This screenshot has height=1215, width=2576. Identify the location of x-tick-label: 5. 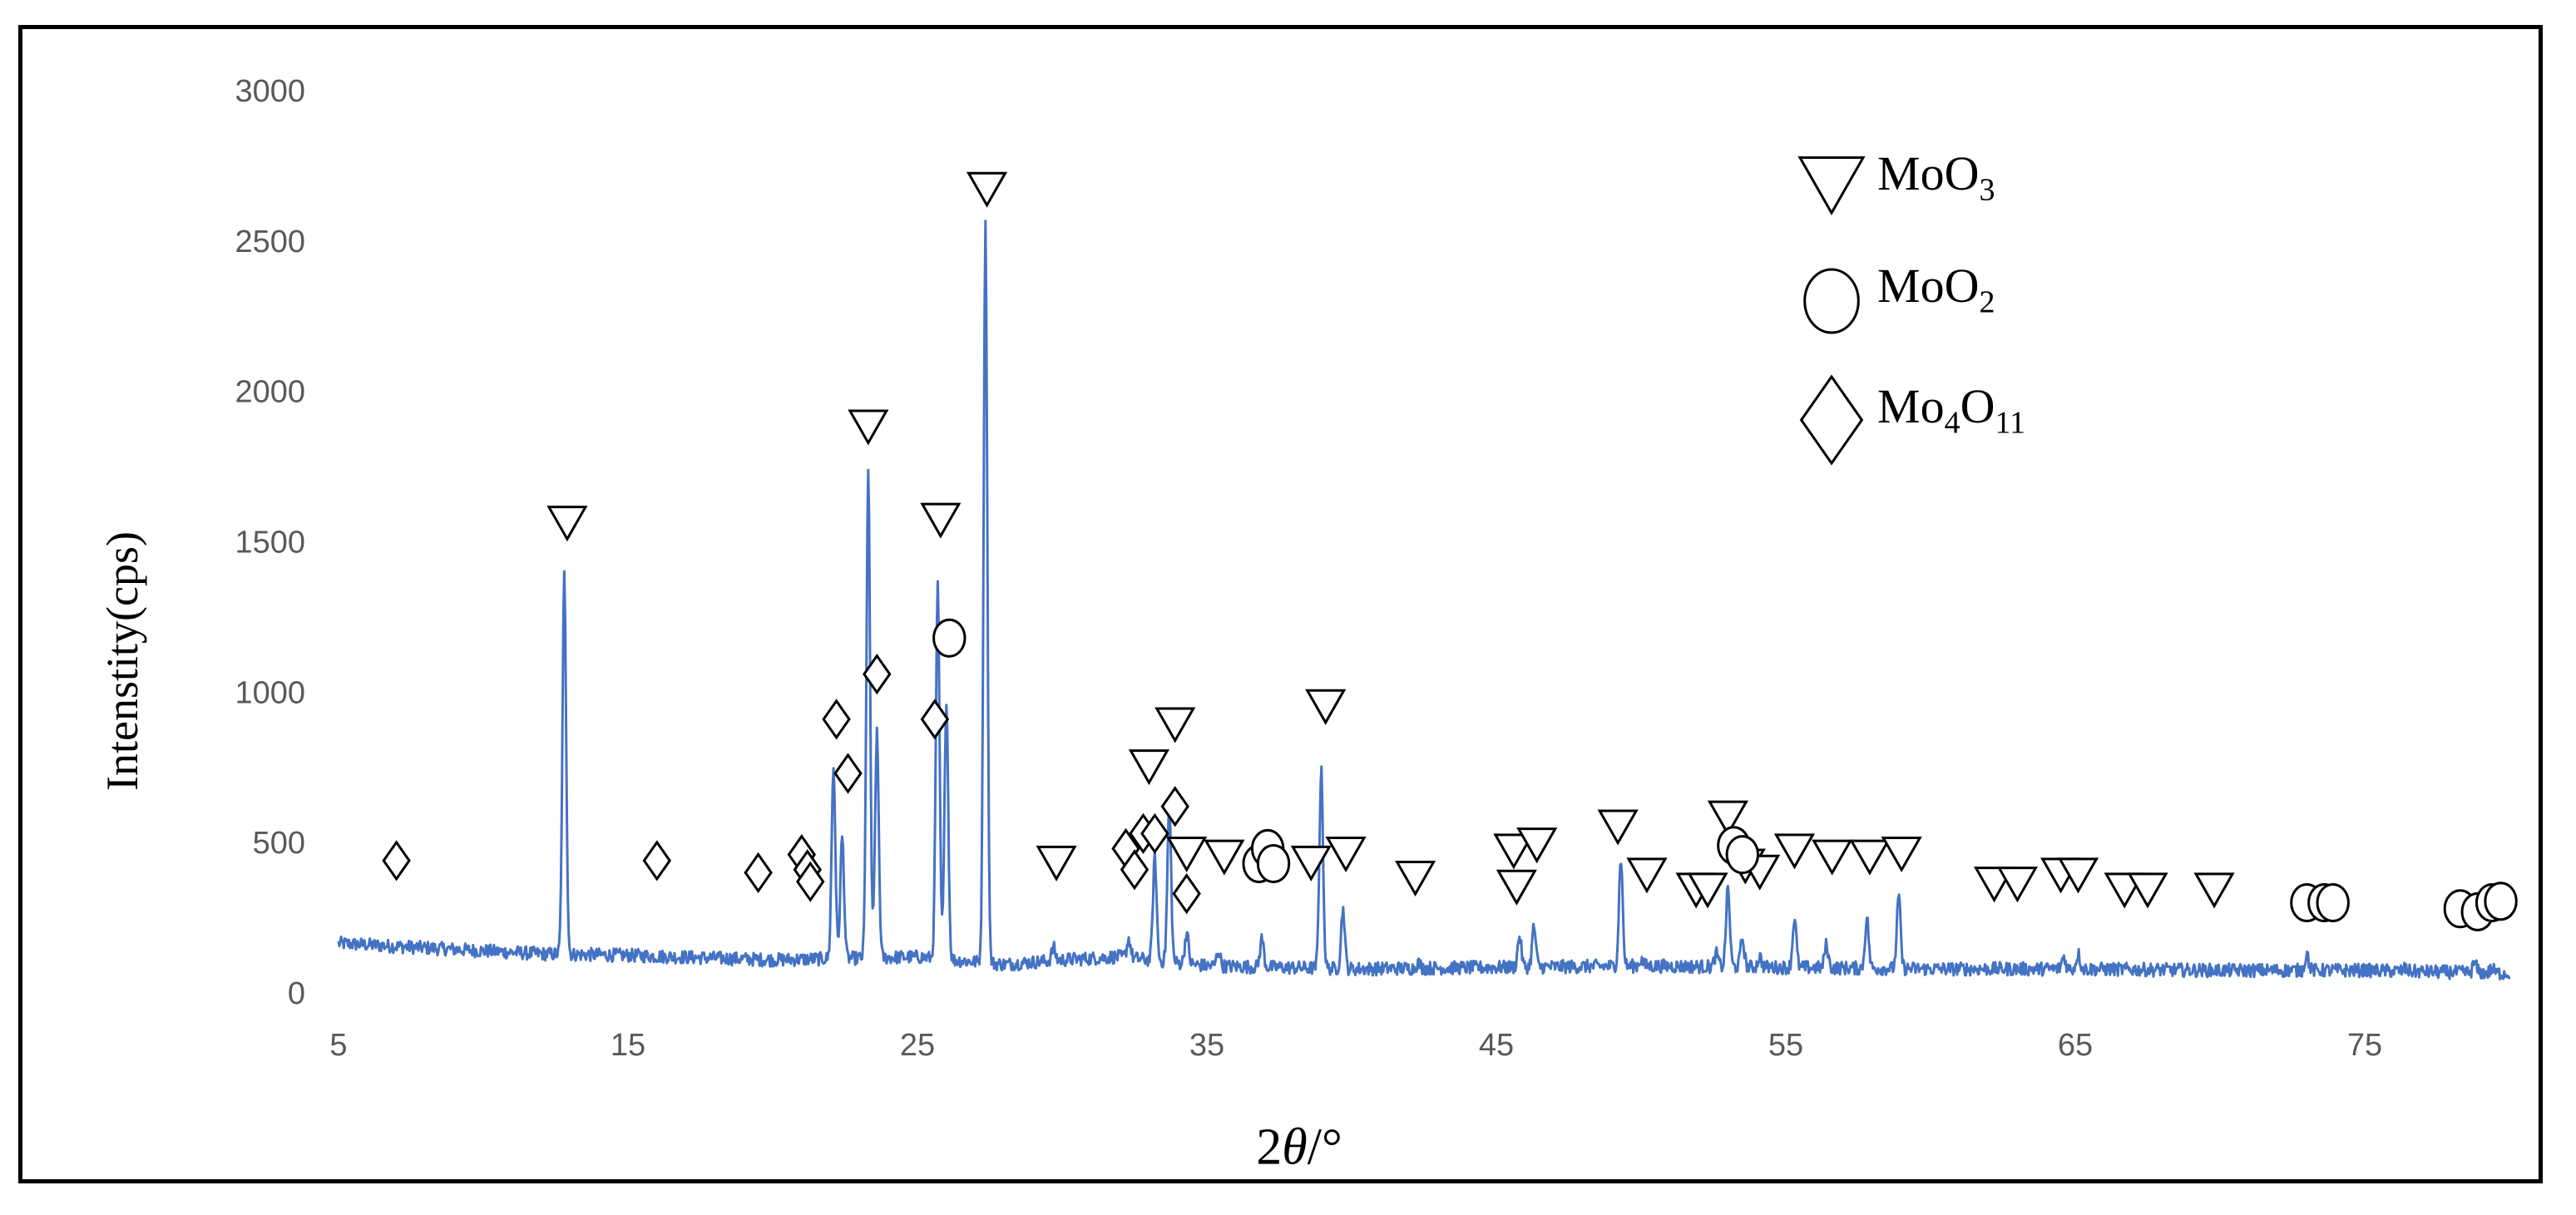
(338, 1045).